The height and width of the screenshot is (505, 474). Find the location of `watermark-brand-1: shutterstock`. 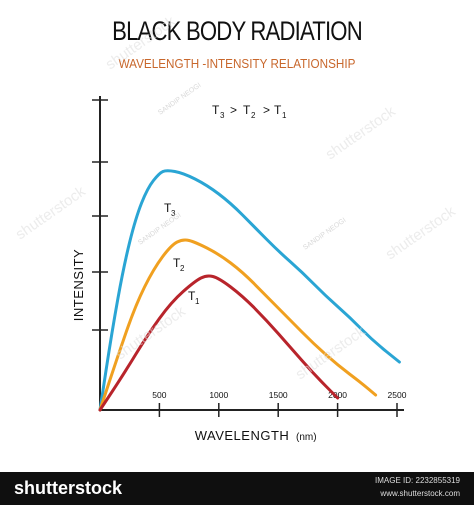

watermark-brand-1: shutterstock is located at coordinates (141, 43).